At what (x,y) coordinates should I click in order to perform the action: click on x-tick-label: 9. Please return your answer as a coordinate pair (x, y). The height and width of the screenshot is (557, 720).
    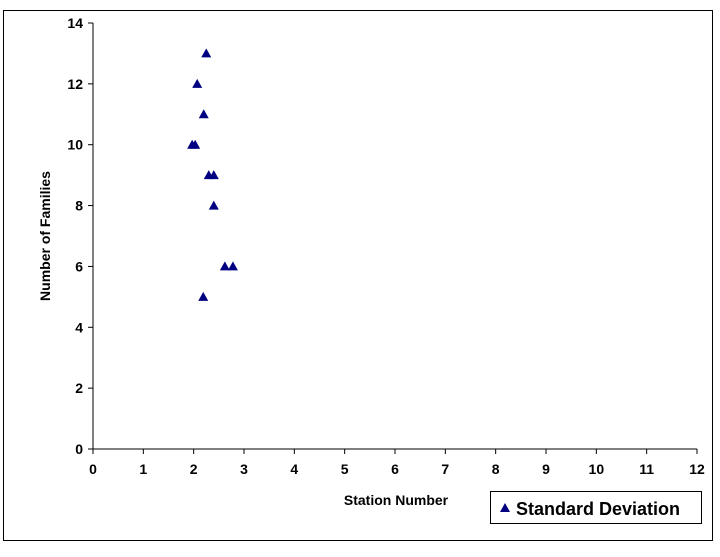
    Looking at the image, I should click on (546, 469).